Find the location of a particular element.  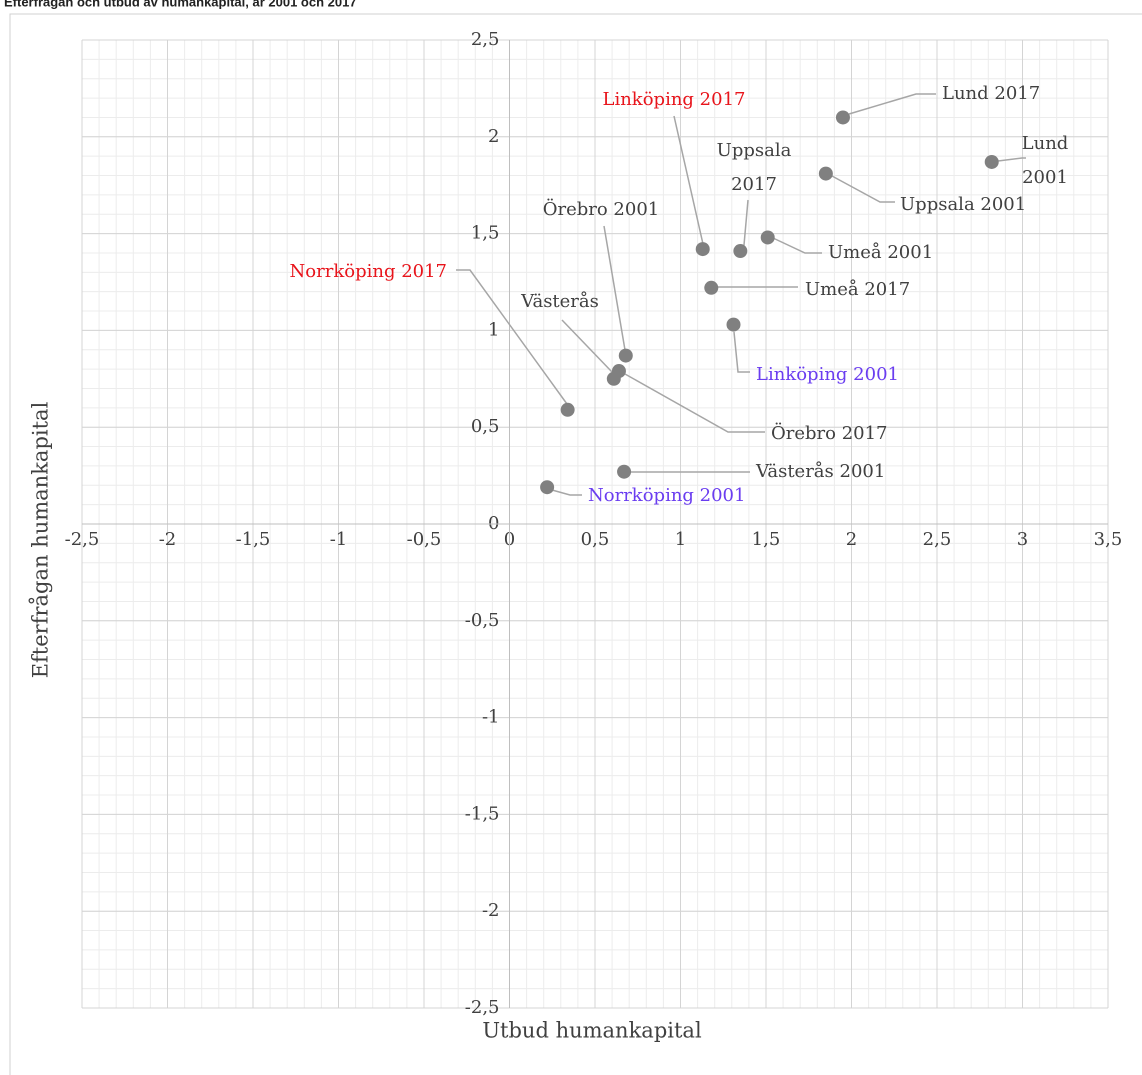

data-label: Västerås is located at coordinates (559, 301).